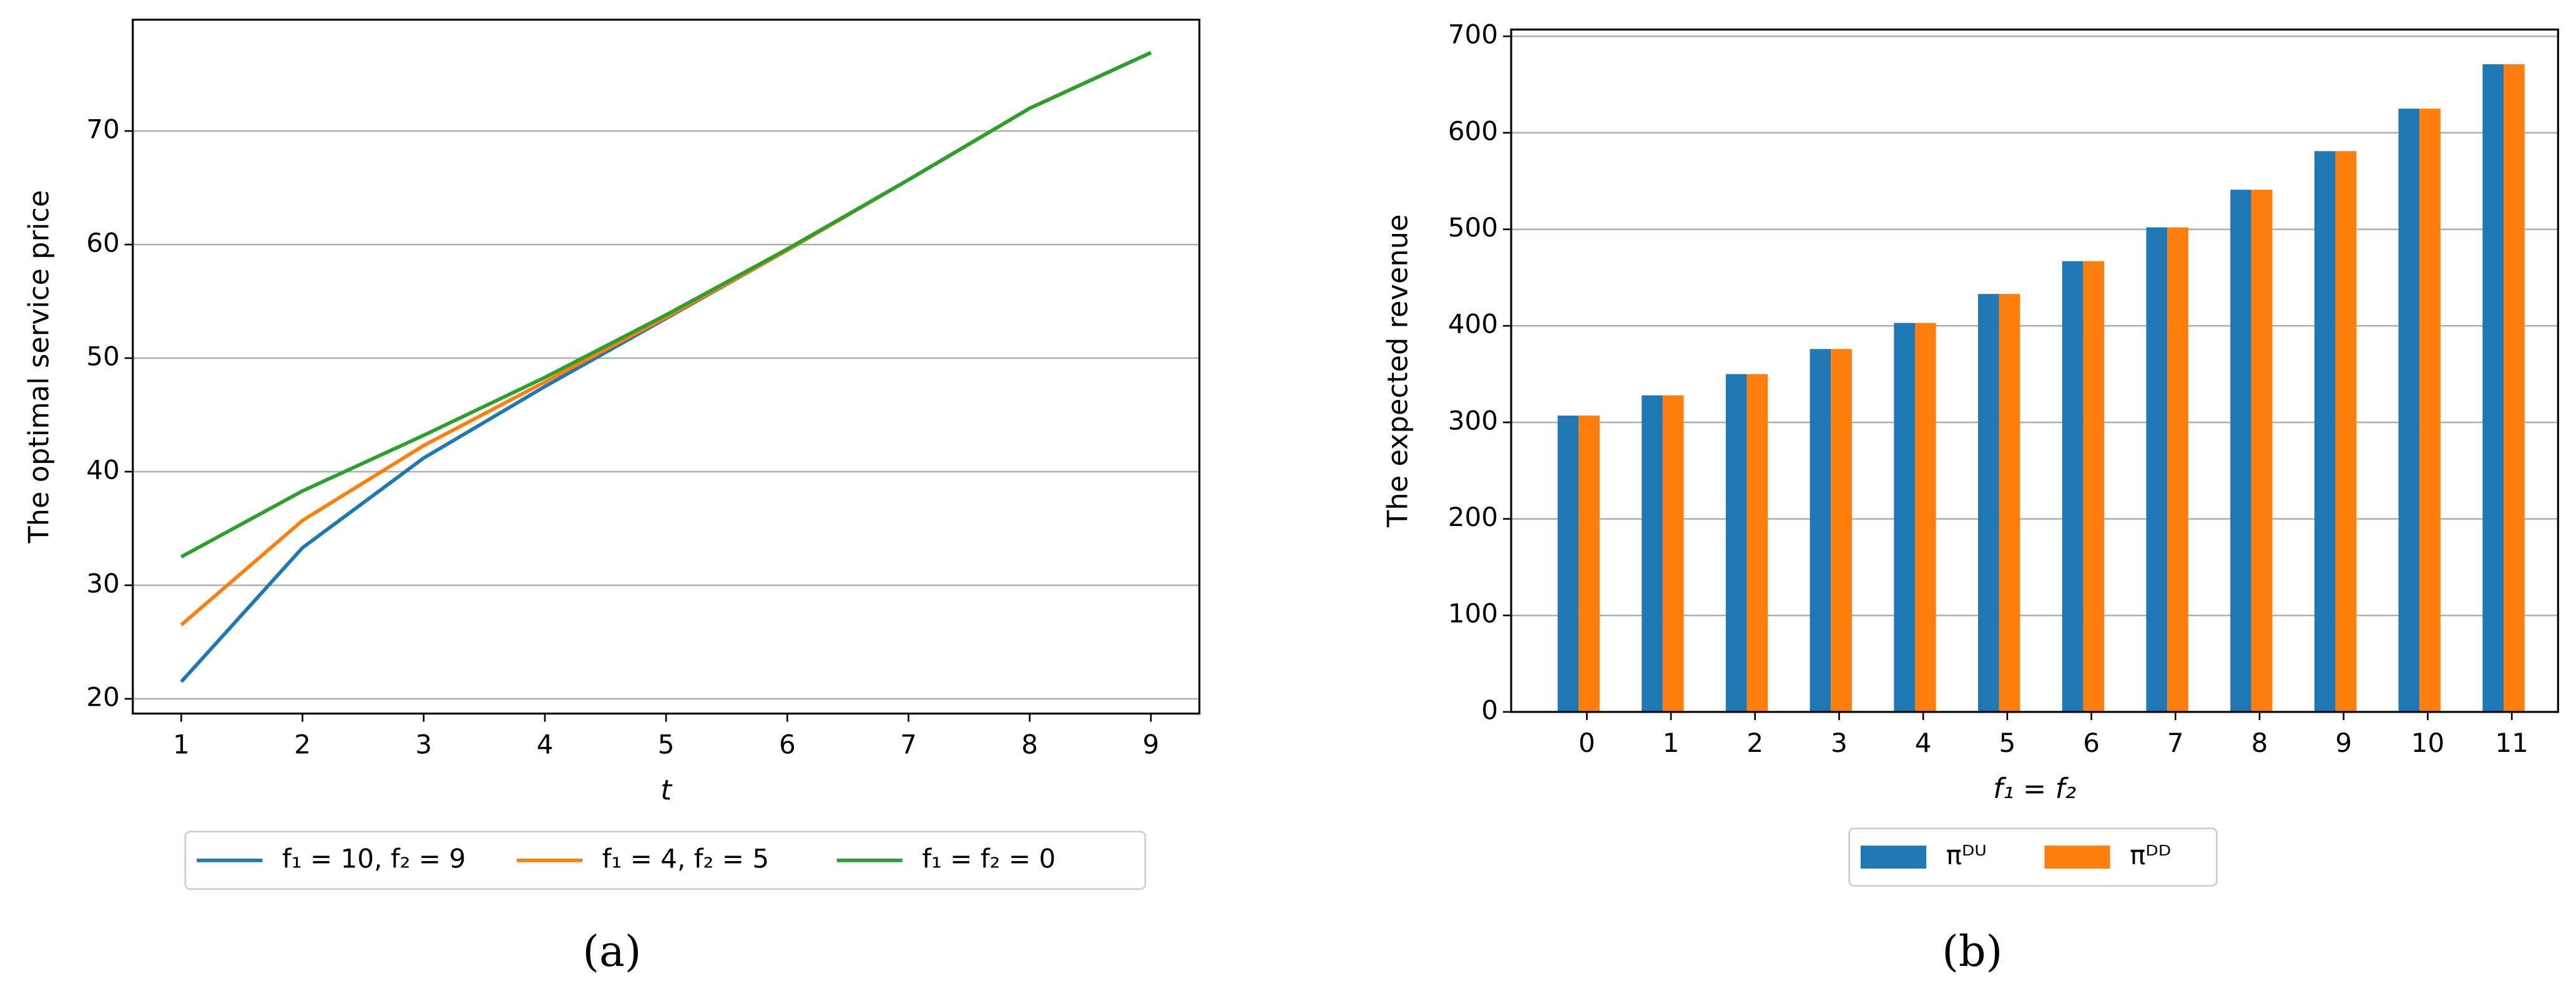 Image resolution: width=2576 pixels, height=999 pixels. What do you see at coordinates (1473, 324) in the screenshot?
I see `y-tick-label: 400` at bounding box center [1473, 324].